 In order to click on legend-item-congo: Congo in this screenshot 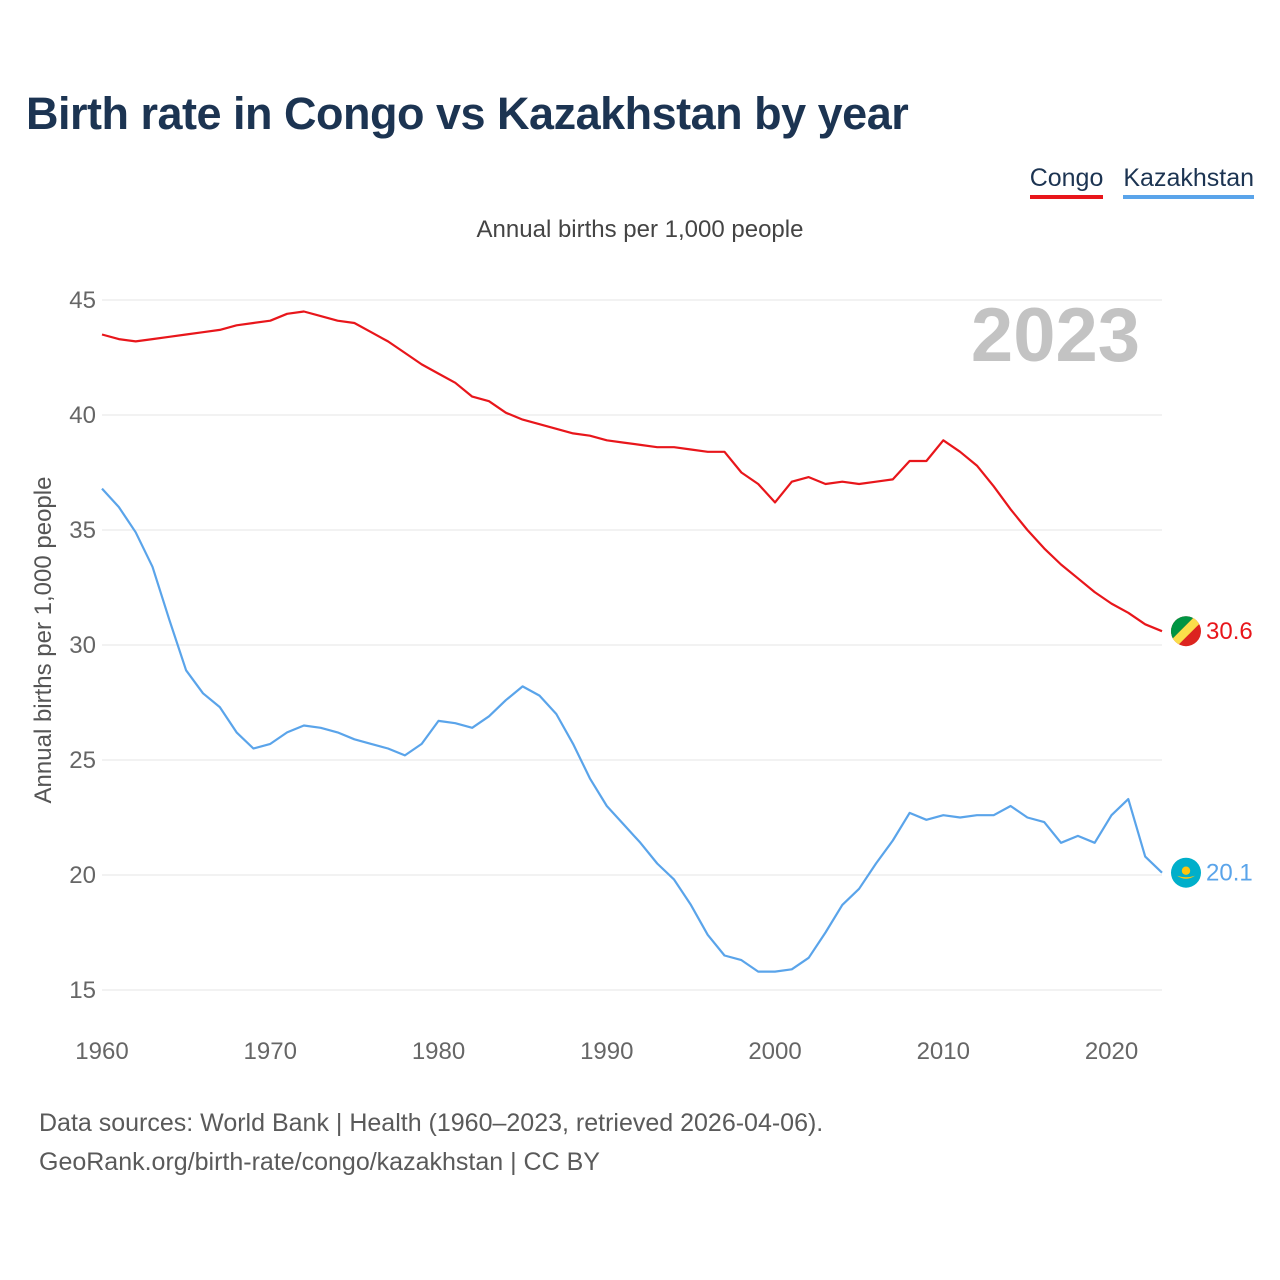, I will do `click(1066, 181)`.